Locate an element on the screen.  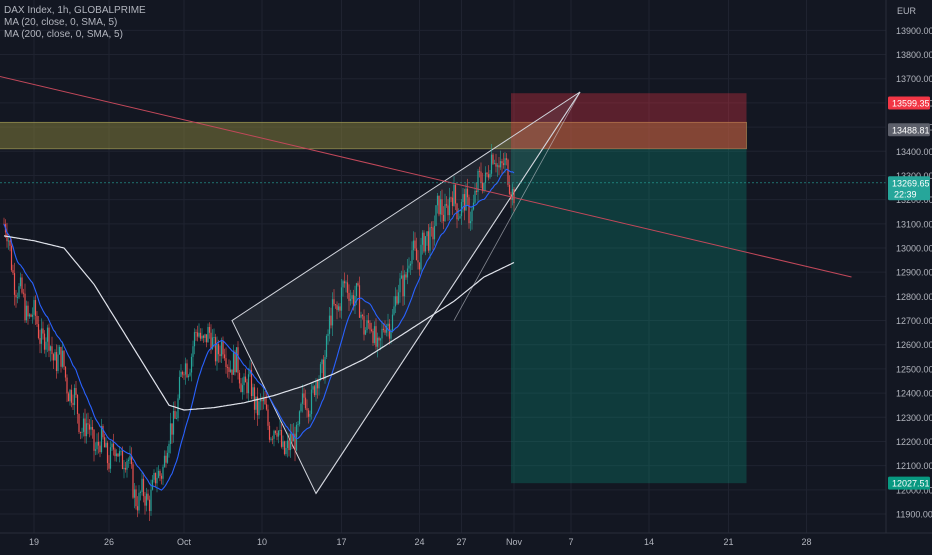
symbol-title: DAX Index, 1h, GLOBALPRIME is located at coordinates (75, 10).